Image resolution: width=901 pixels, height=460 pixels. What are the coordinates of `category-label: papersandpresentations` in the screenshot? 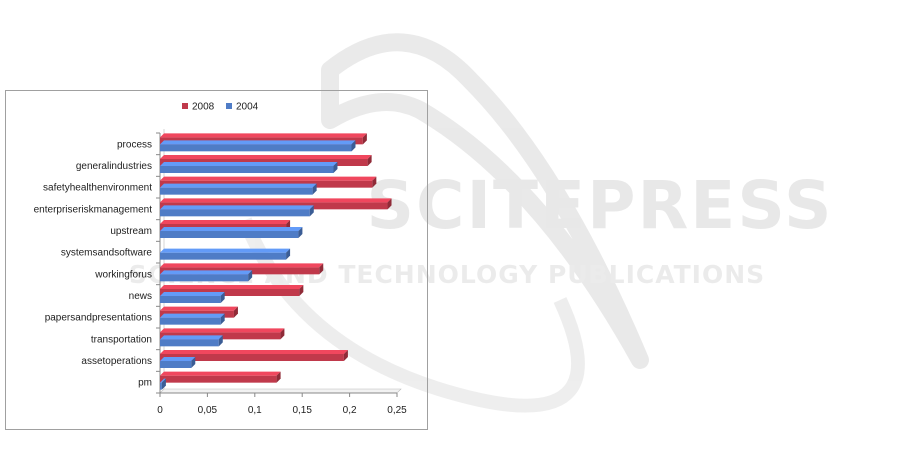 It's located at (98, 318).